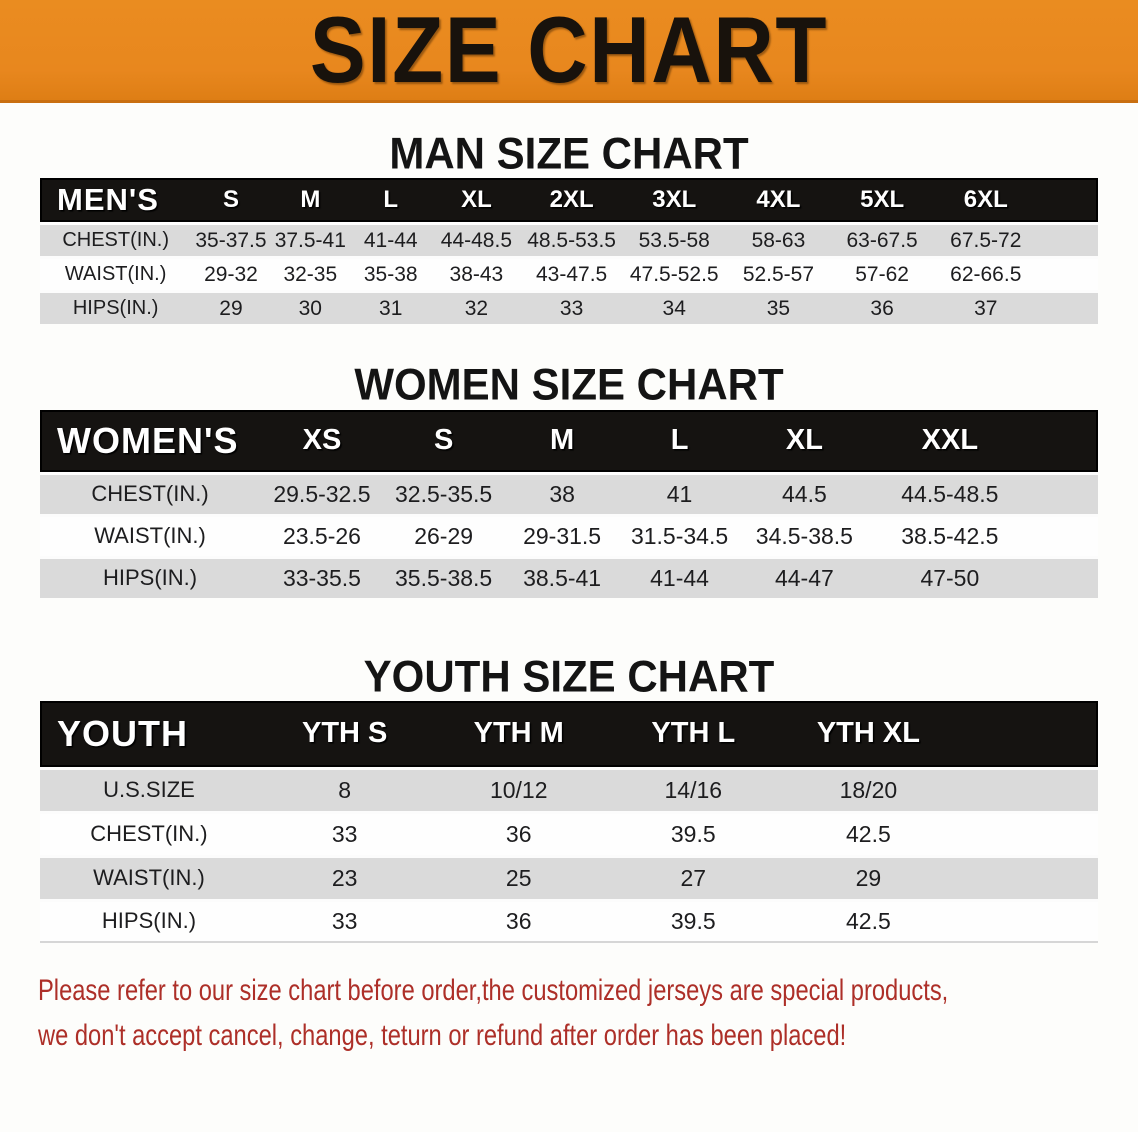 The height and width of the screenshot is (1132, 1138). Describe the element at coordinates (882, 239) in the screenshot. I see `table-cell: 63-67.5` at that location.